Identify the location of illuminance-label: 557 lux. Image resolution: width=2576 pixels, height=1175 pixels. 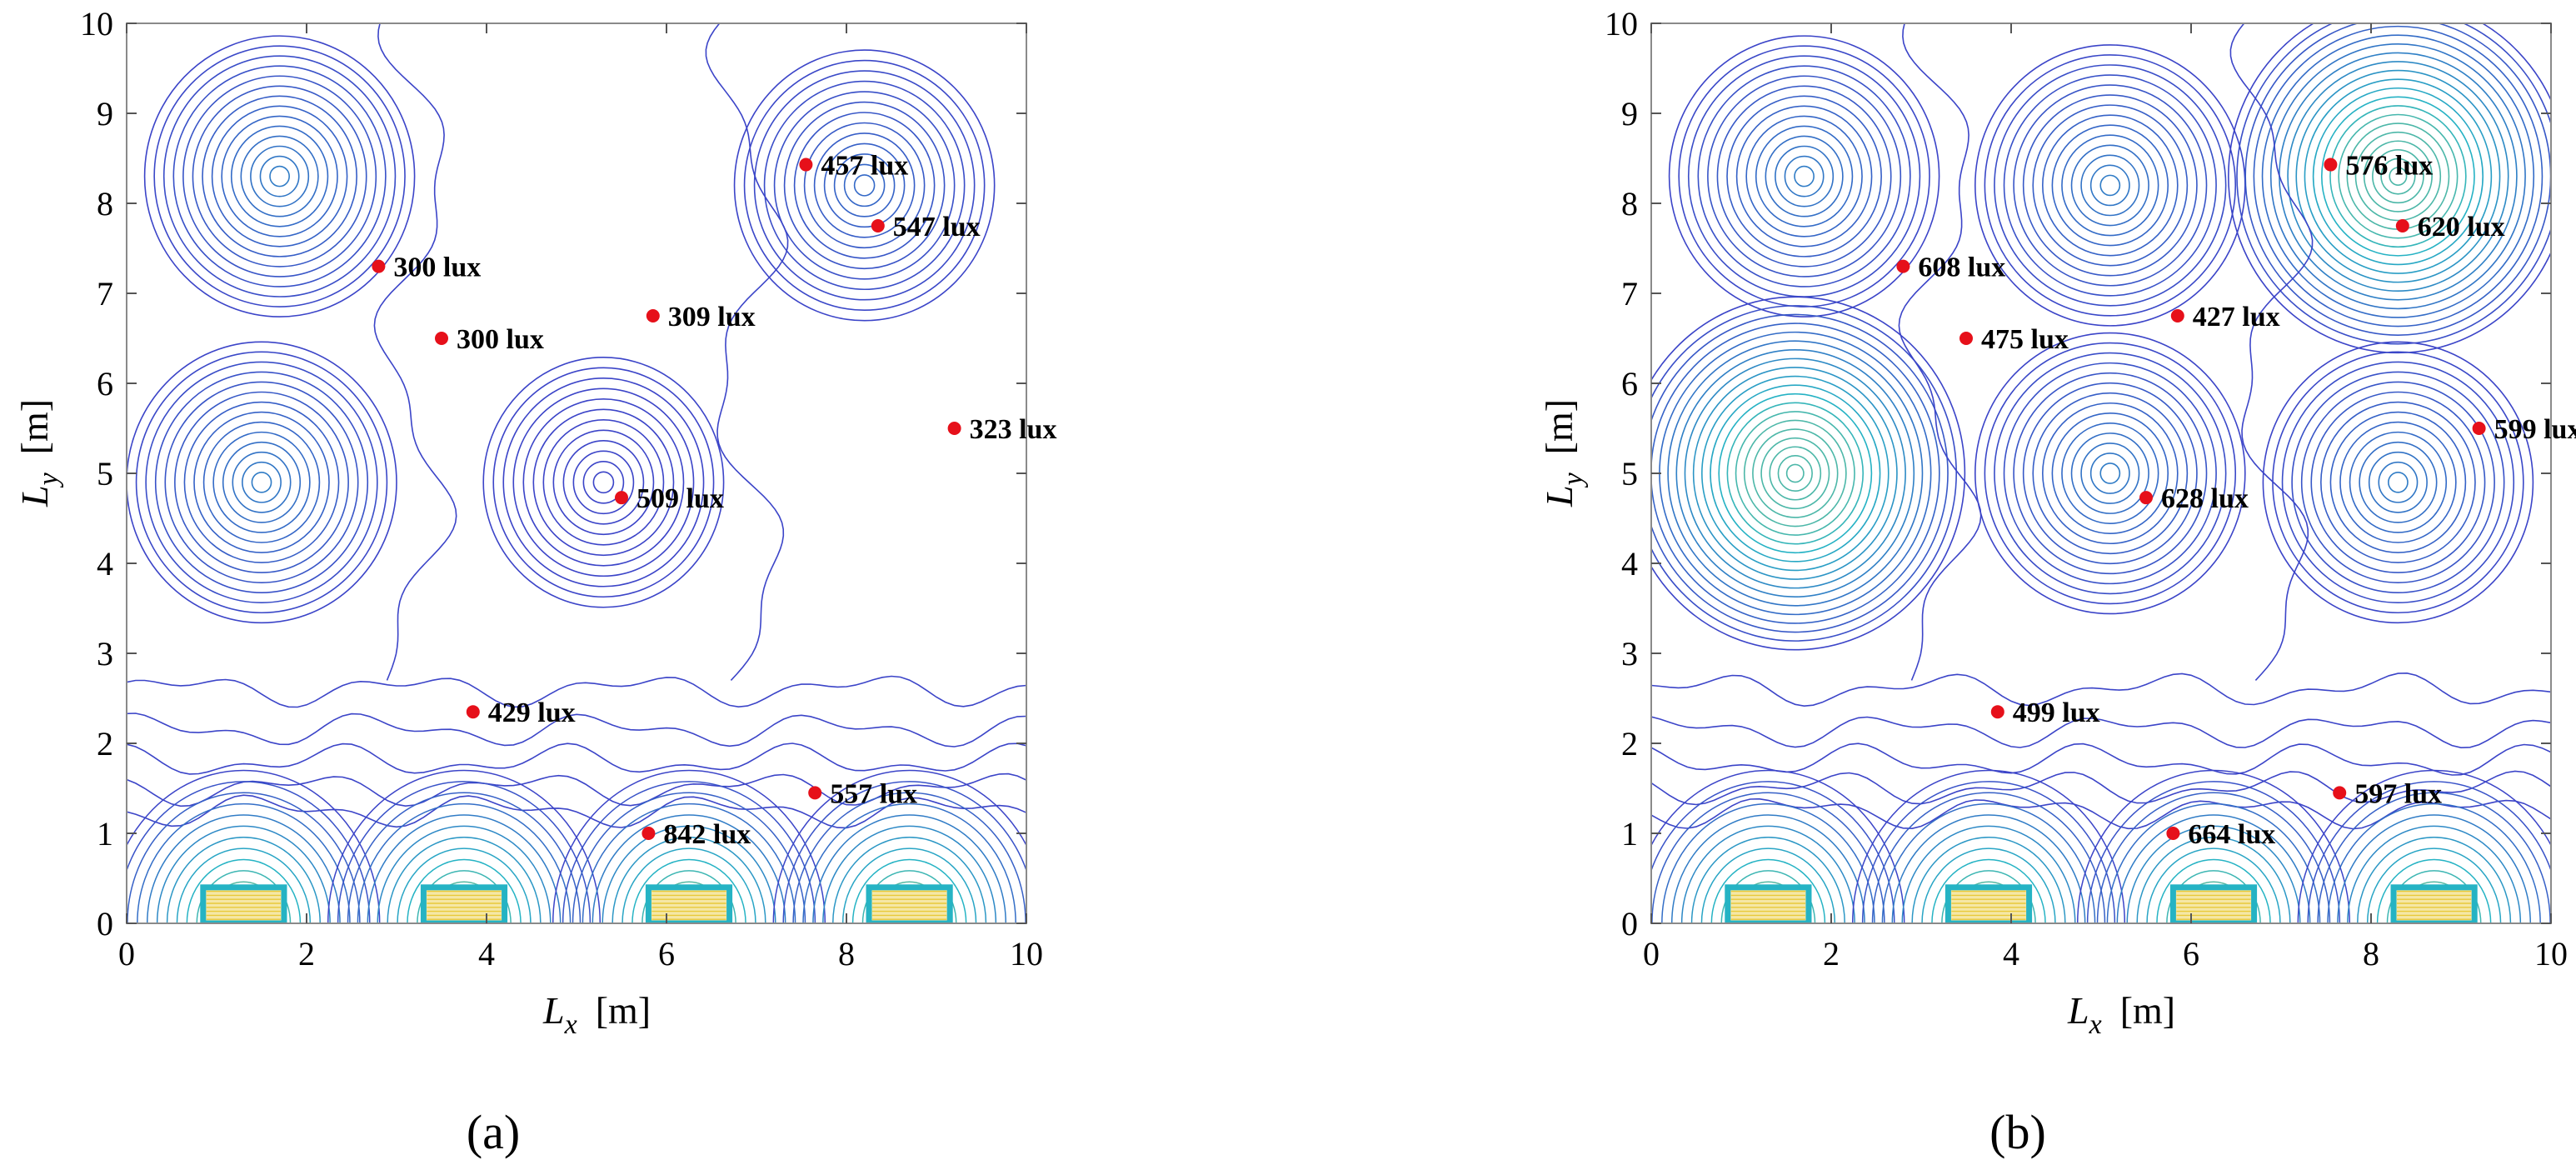
(873, 793).